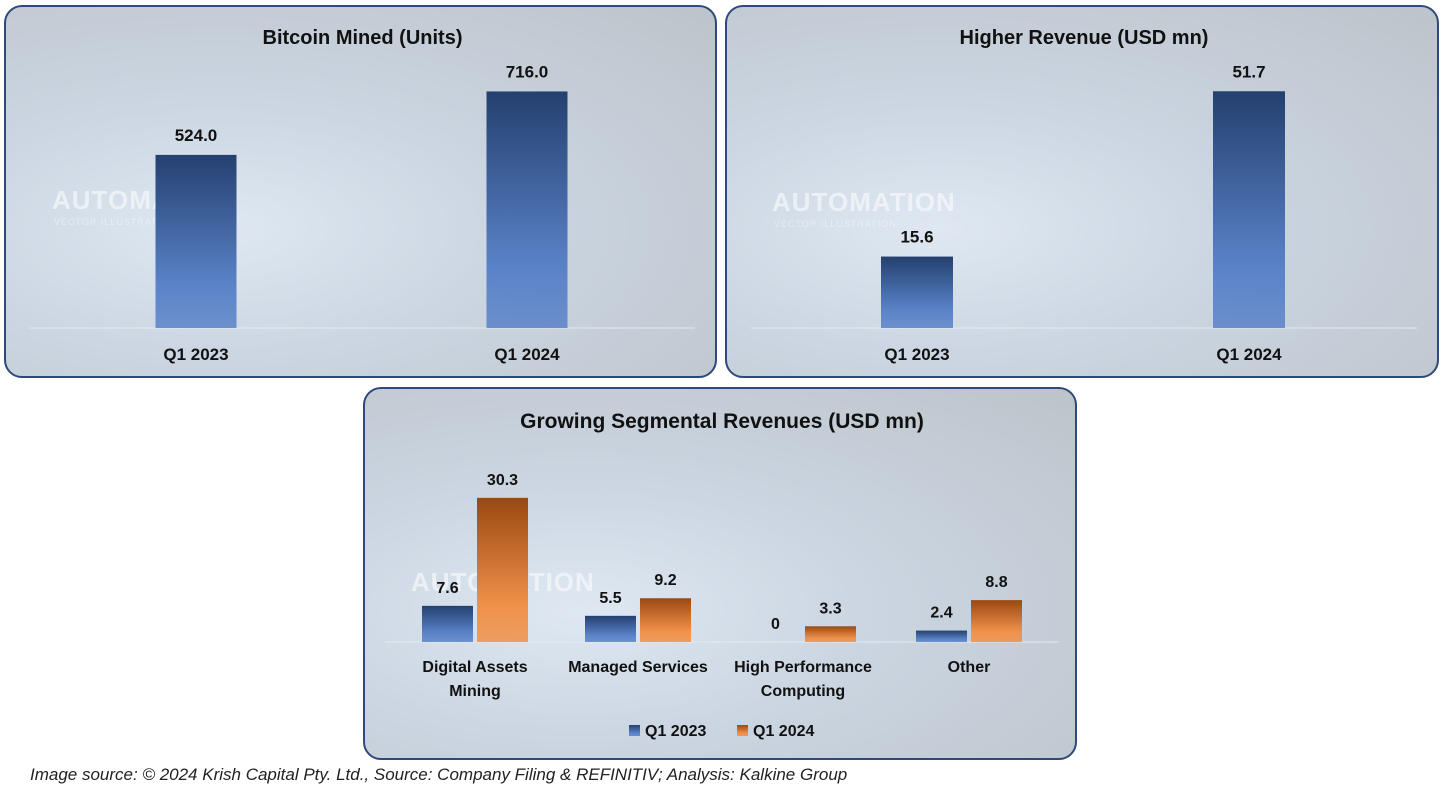  I want to click on chart-title: Higher Revenue (USD mn), so click(1084, 38).